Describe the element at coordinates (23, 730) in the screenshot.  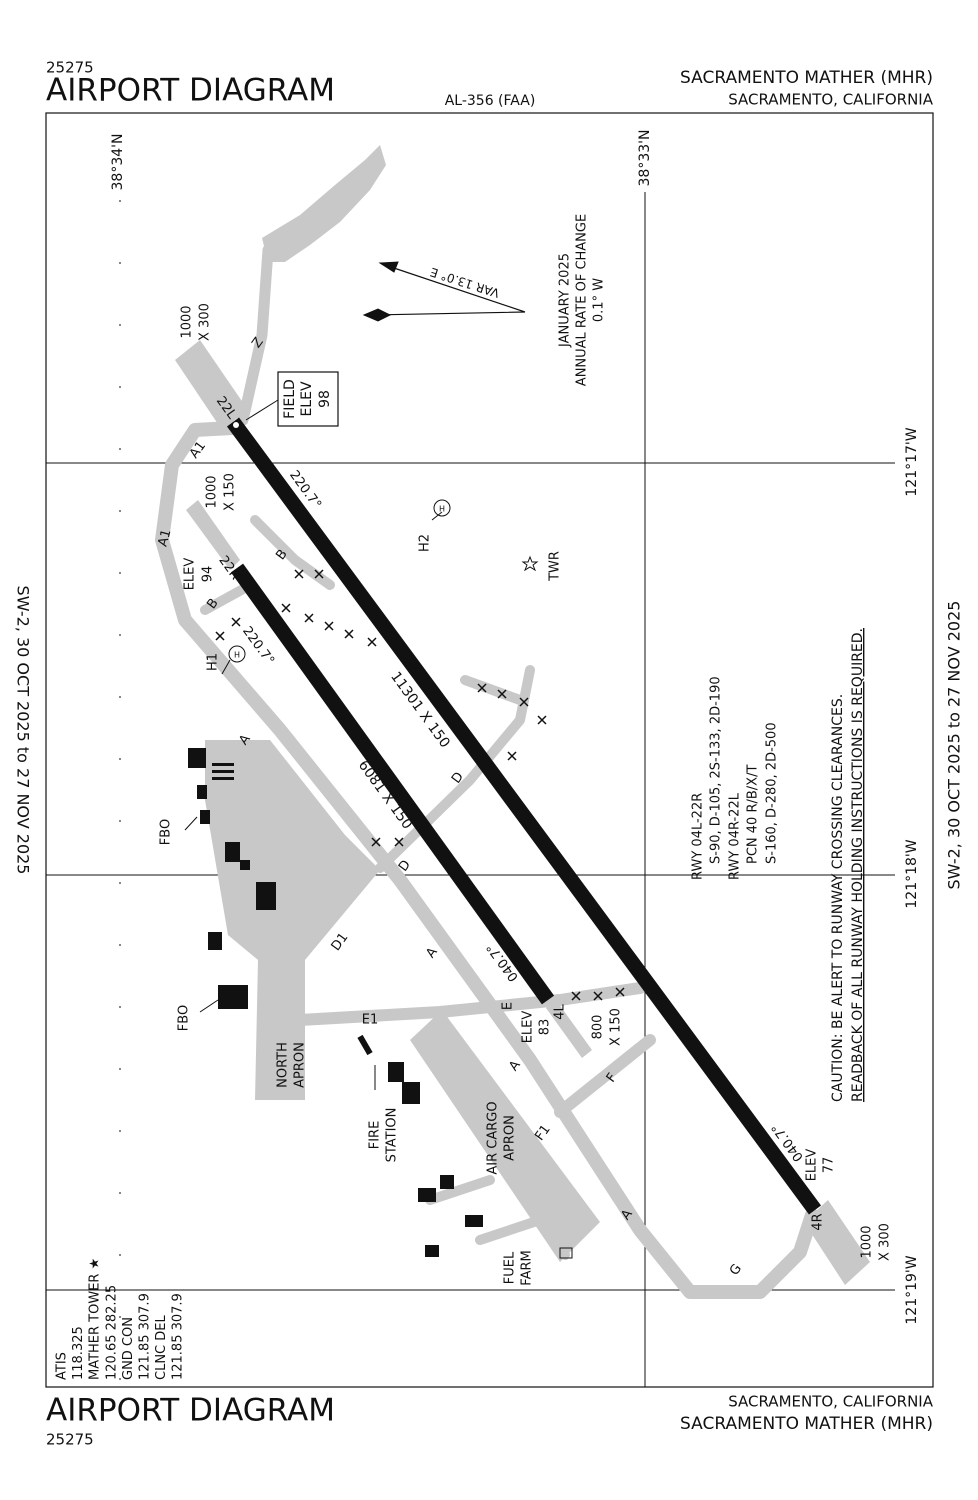
I see `left: SW-2, 30 OCT 2025 to 27 NOV 2025` at that location.